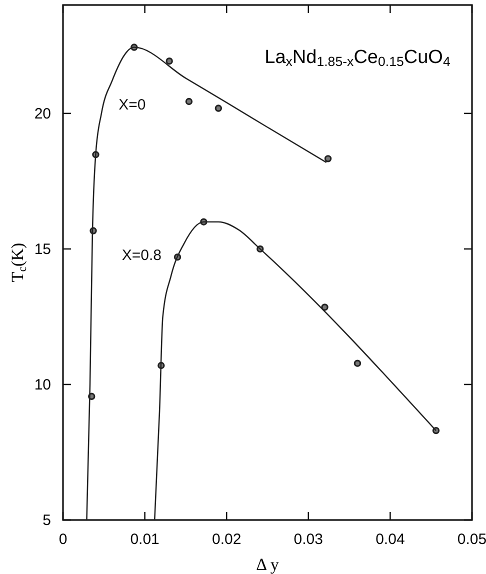  What do you see at coordinates (63, 539) in the screenshot?
I see `x-tick-label: 0` at bounding box center [63, 539].